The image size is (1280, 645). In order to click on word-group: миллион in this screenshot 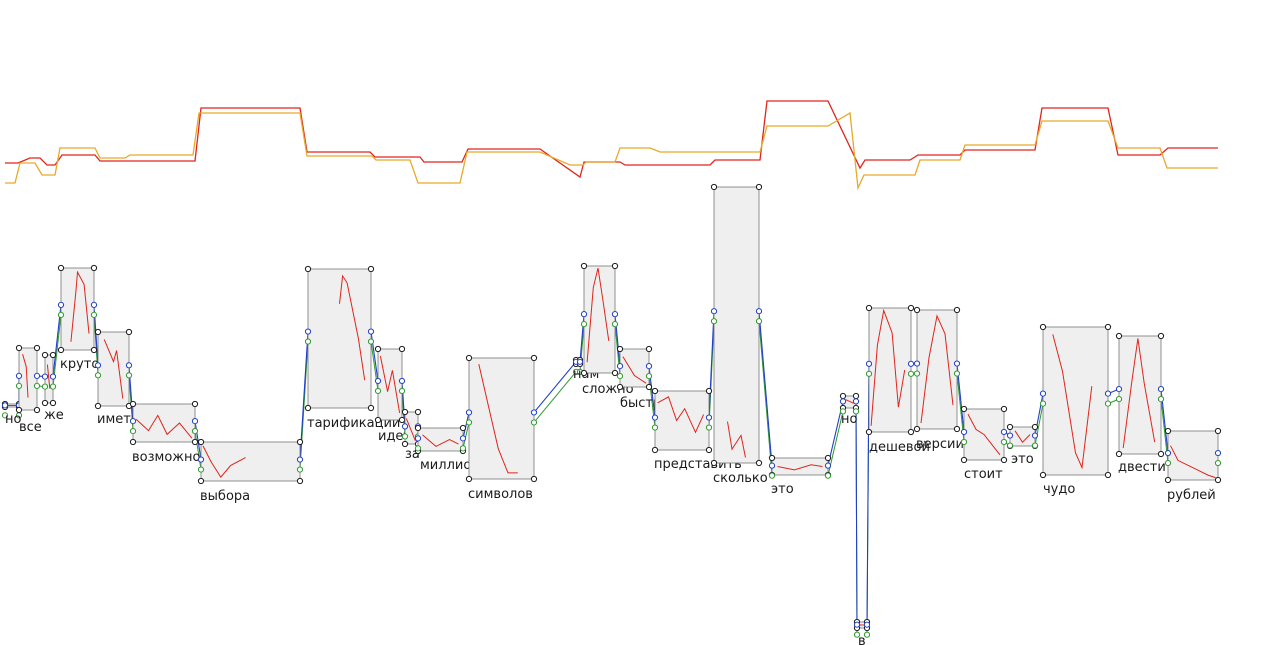, I will do `click(447, 448)`.